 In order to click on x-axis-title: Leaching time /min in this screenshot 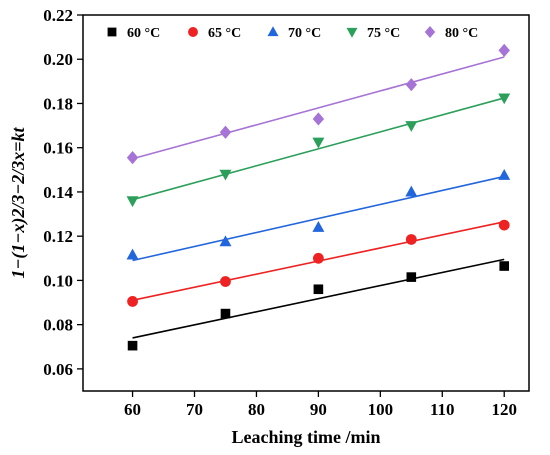, I will do `click(306, 437)`.